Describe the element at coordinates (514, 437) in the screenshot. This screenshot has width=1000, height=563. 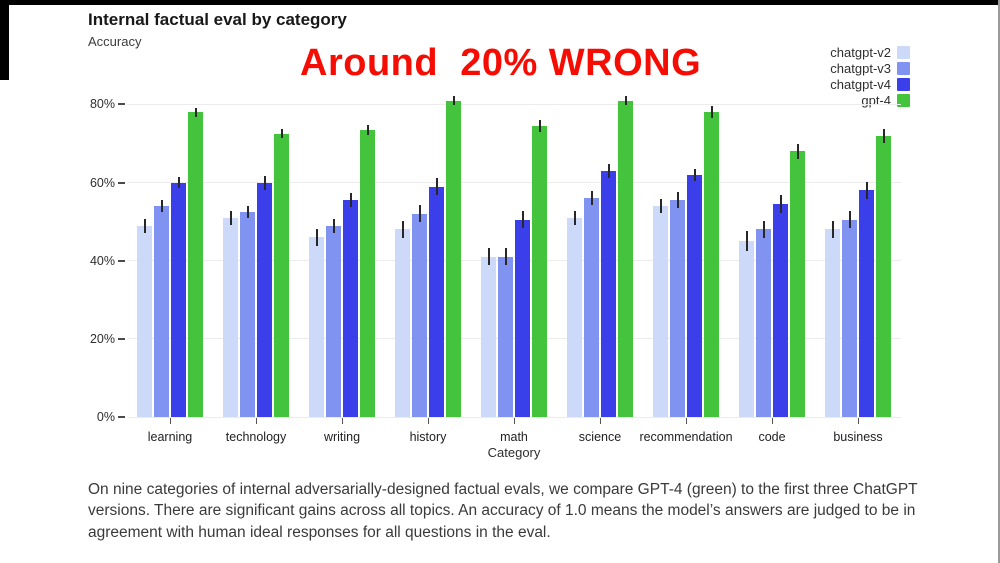
I see `x-tick-label-math: math` at that location.